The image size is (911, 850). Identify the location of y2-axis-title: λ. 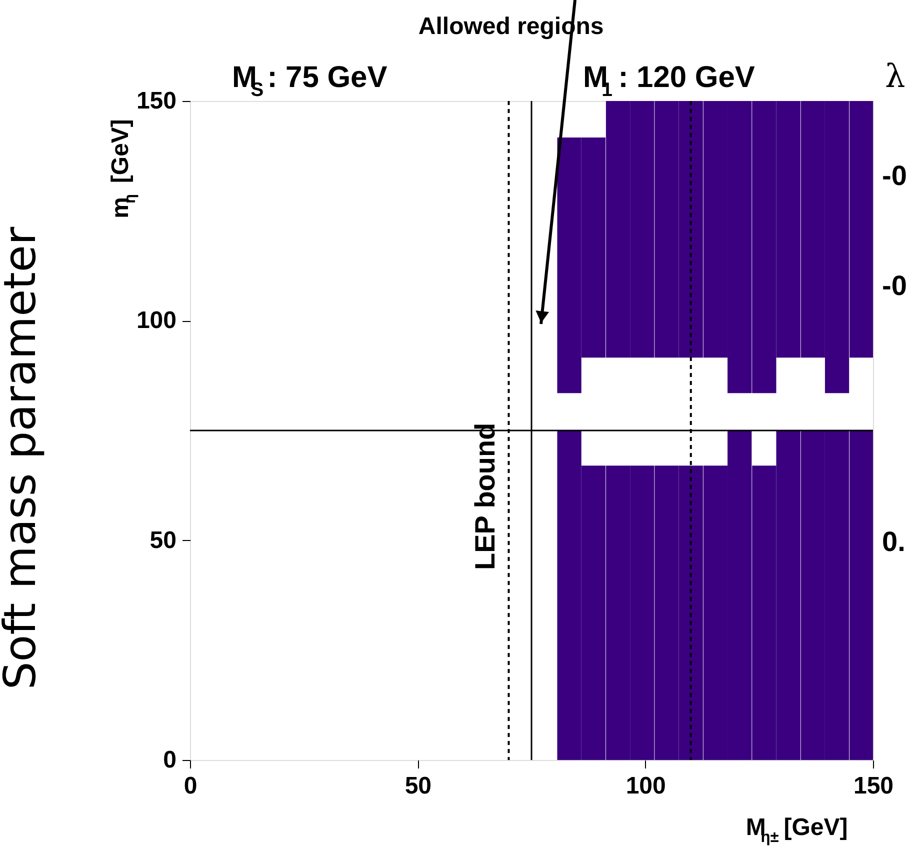
(895, 76).